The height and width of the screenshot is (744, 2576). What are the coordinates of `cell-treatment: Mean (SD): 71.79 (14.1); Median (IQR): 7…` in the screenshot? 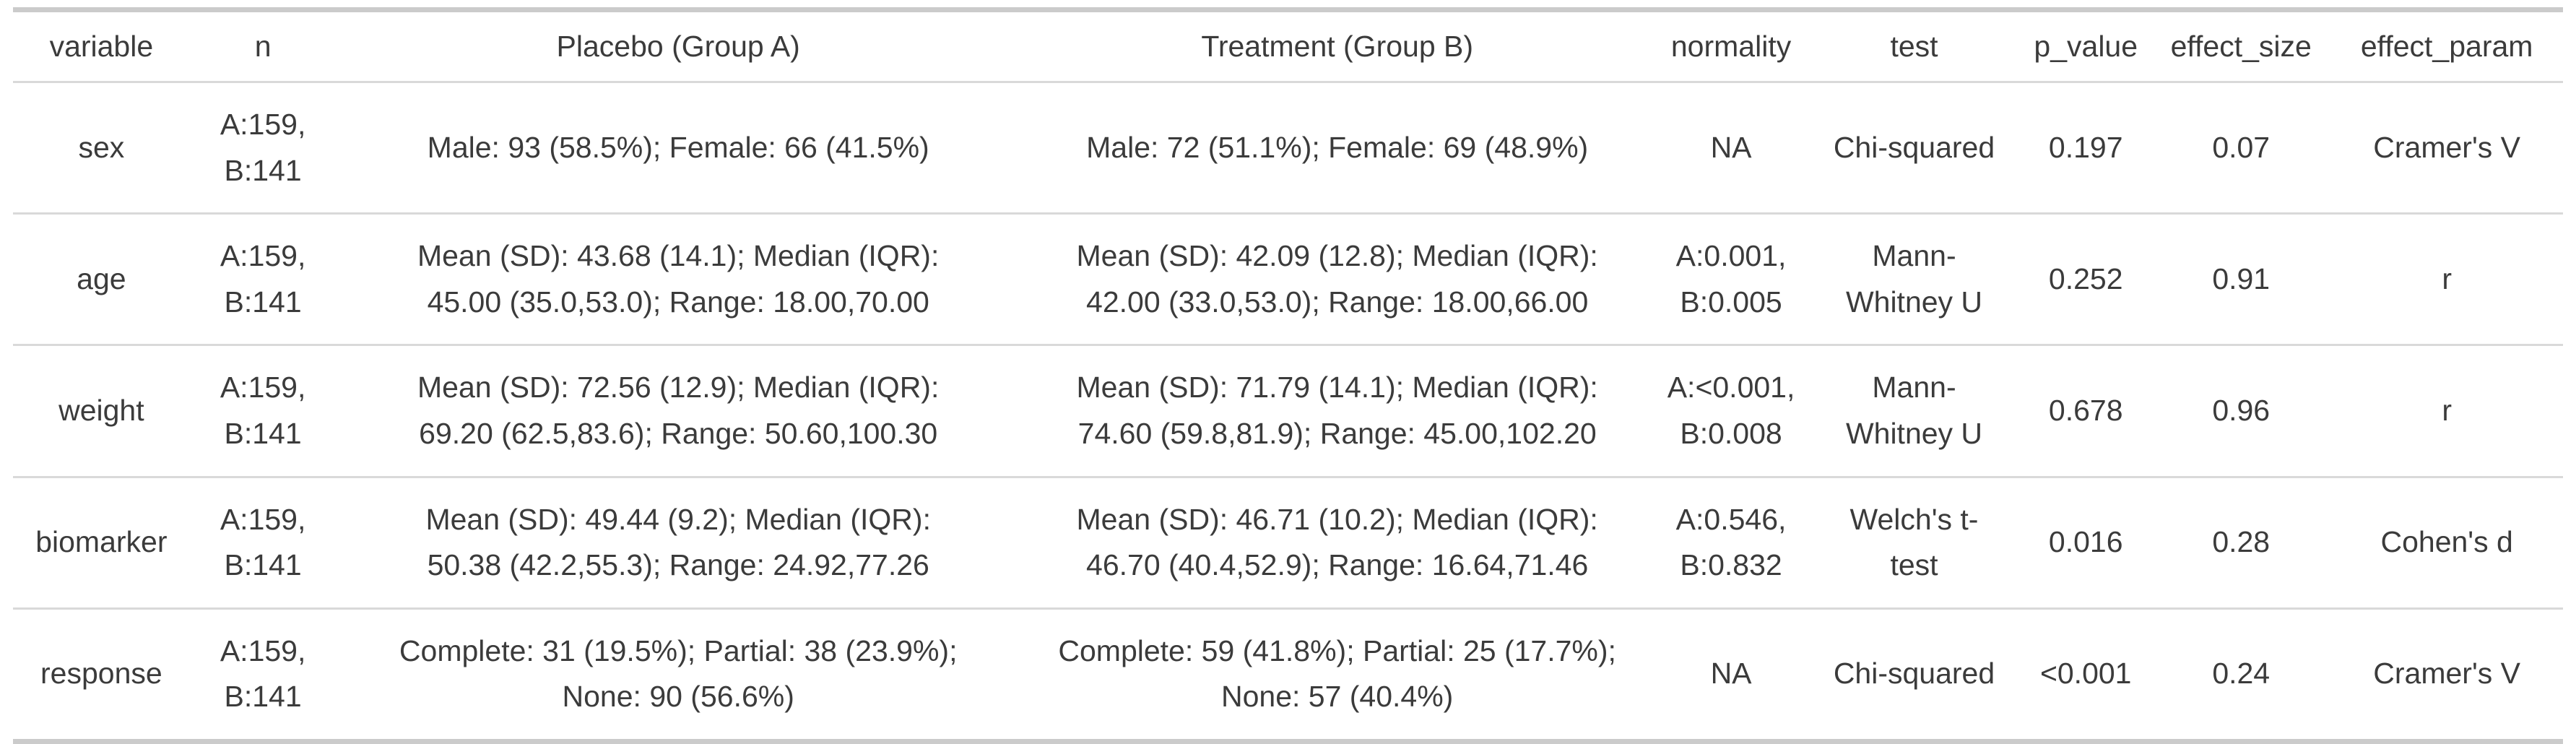 It's located at (1337, 411).